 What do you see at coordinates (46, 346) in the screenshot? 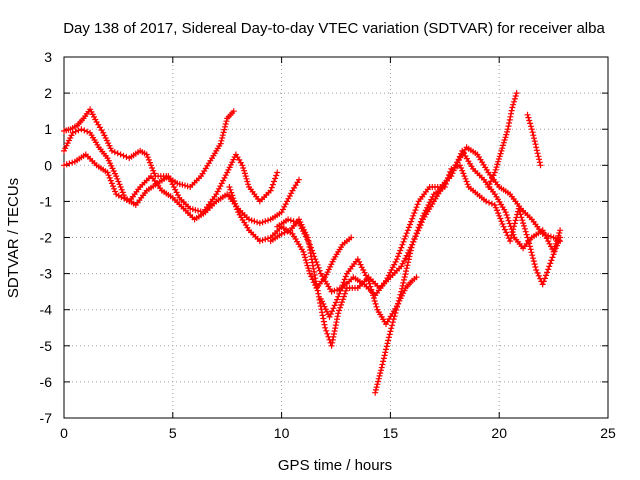
I see `y-tick-label: -5` at bounding box center [46, 346].